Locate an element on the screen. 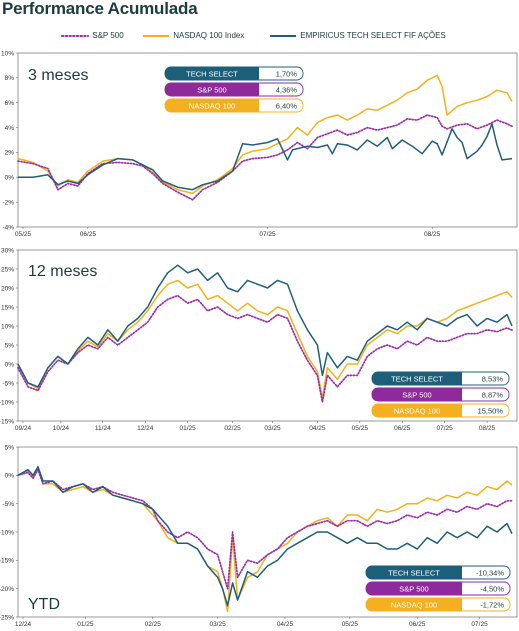  legend-label-tech: EMPIRICUS TECH SELECT FIF AÇÕES is located at coordinates (373, 35).